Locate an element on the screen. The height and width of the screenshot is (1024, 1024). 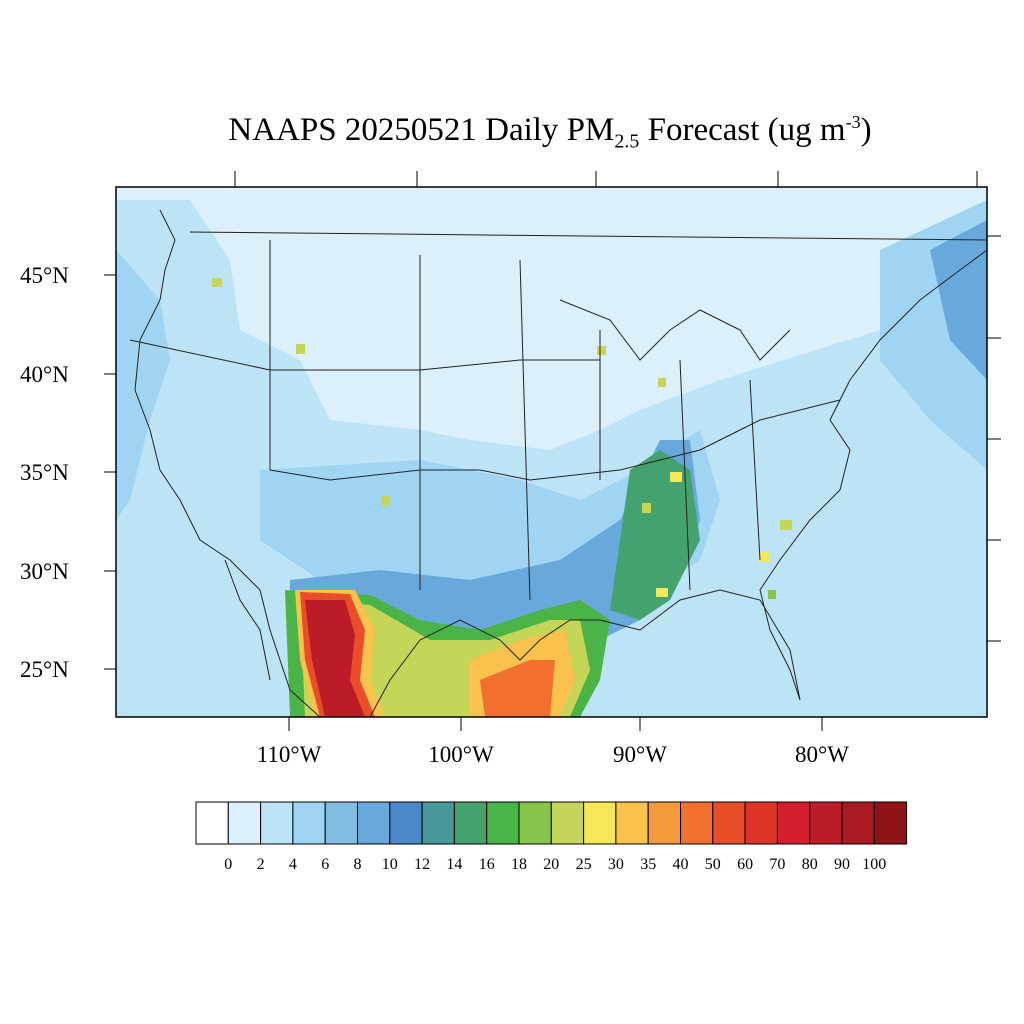
title-superscript: -3 is located at coordinates (853, 122).